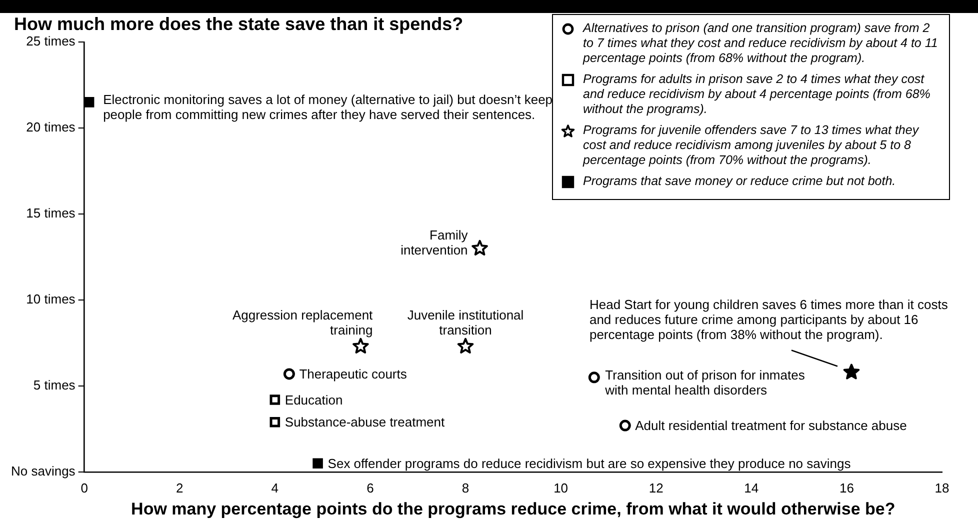 Image resolution: width=978 pixels, height=530 pixels. Describe the element at coordinates (771, 426) in the screenshot. I see `annotation: Adult residential treatment for substance abuse` at that location.